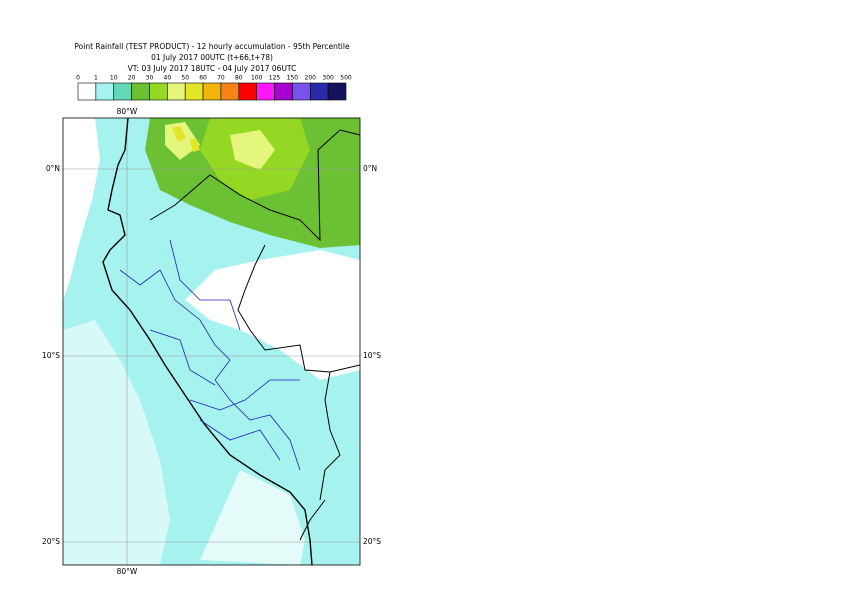 This screenshot has height=596, width=842. What do you see at coordinates (96, 78) in the screenshot?
I see `legend-label: 1` at bounding box center [96, 78].